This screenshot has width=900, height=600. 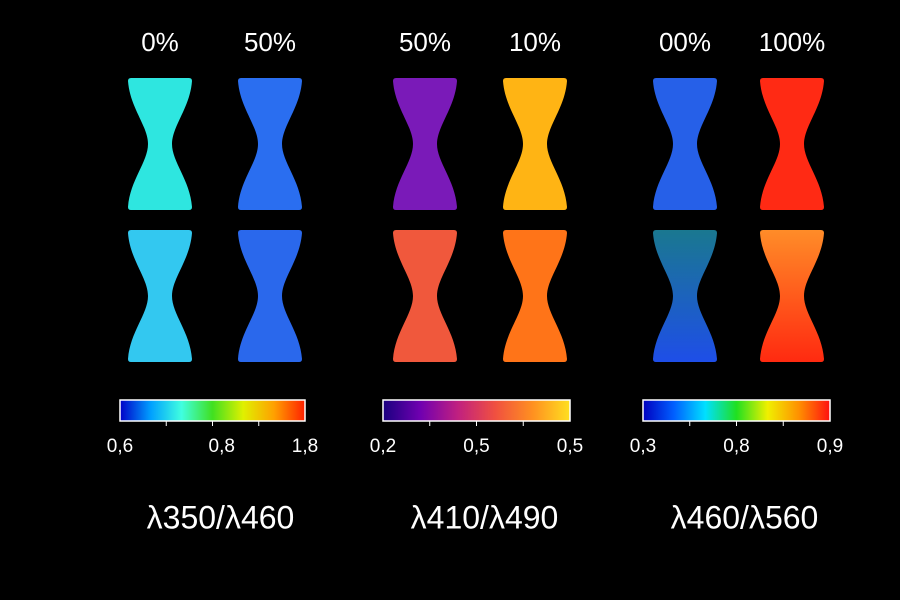 I want to click on colorbar-tick-label: 0,9, so click(x=830, y=446).